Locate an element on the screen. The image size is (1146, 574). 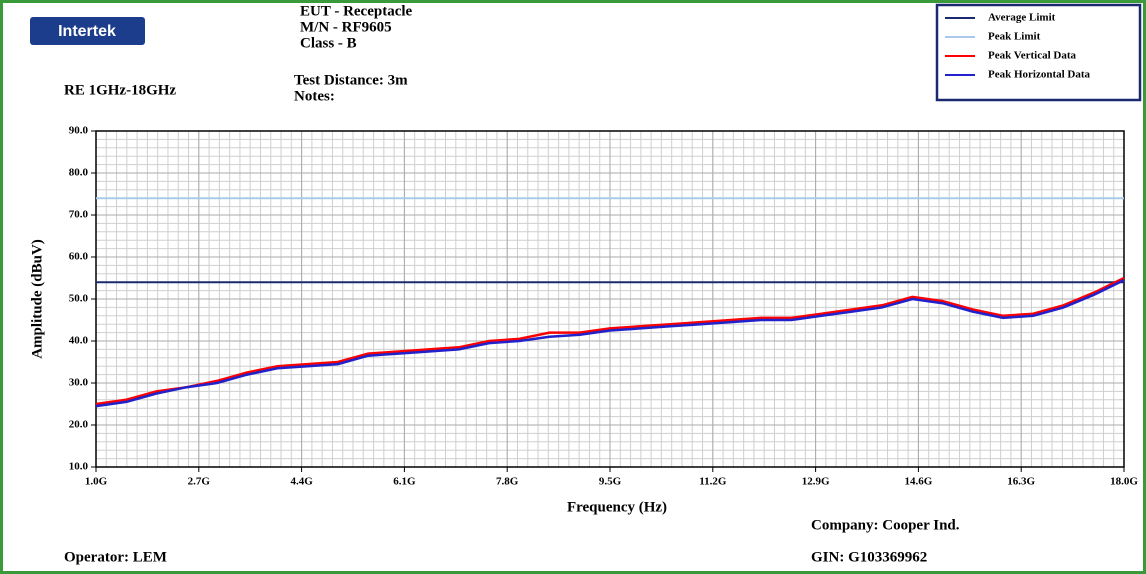
logo: Intertek is located at coordinates (87, 31).